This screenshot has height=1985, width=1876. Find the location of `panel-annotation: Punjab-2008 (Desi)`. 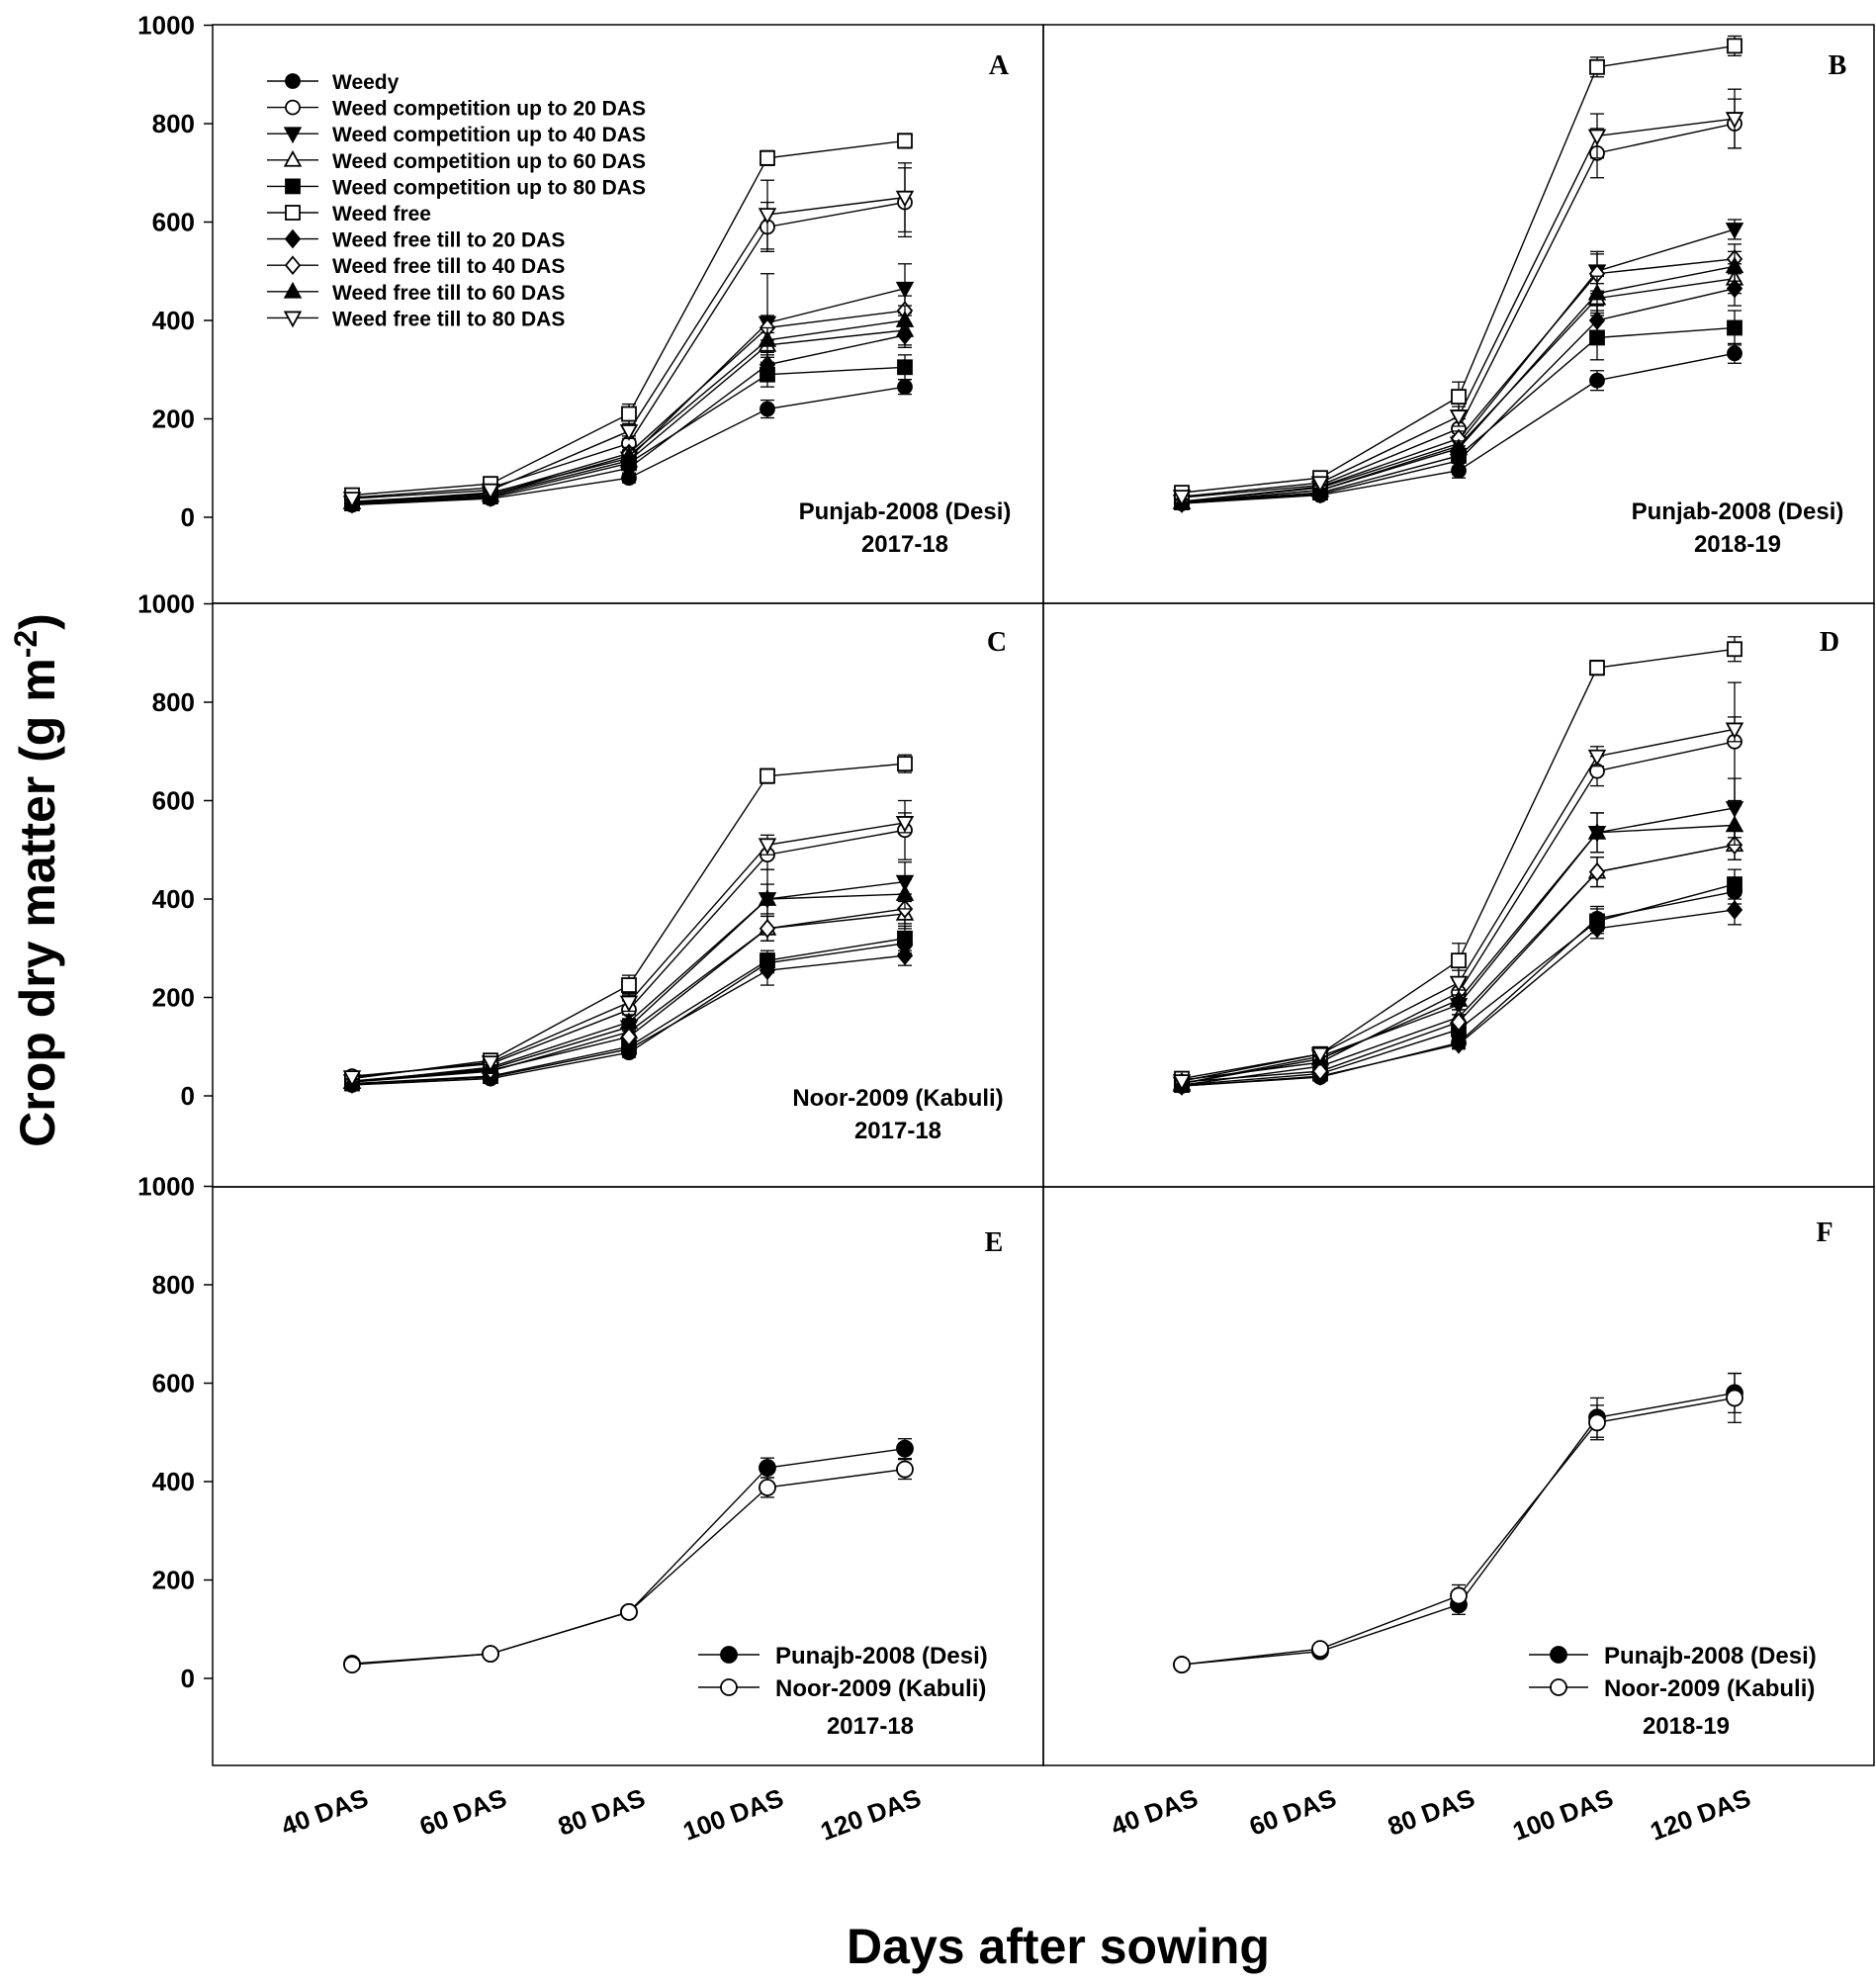

panel-annotation: Punjab-2008 (Desi) is located at coordinates (1738, 511).